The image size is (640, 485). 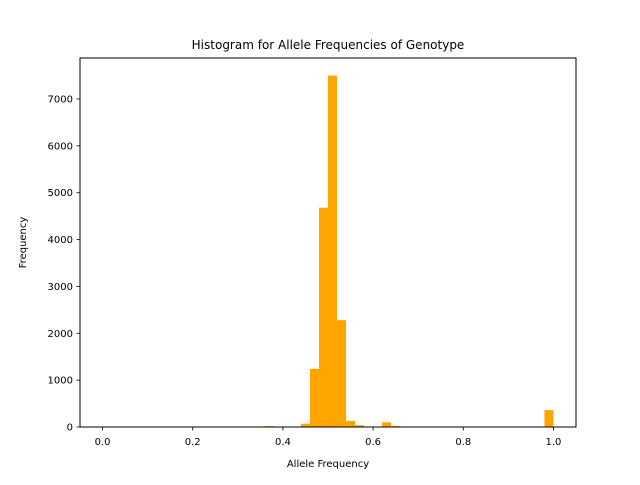 What do you see at coordinates (463, 442) in the screenshot?
I see `x-tick-label: 0.8` at bounding box center [463, 442].